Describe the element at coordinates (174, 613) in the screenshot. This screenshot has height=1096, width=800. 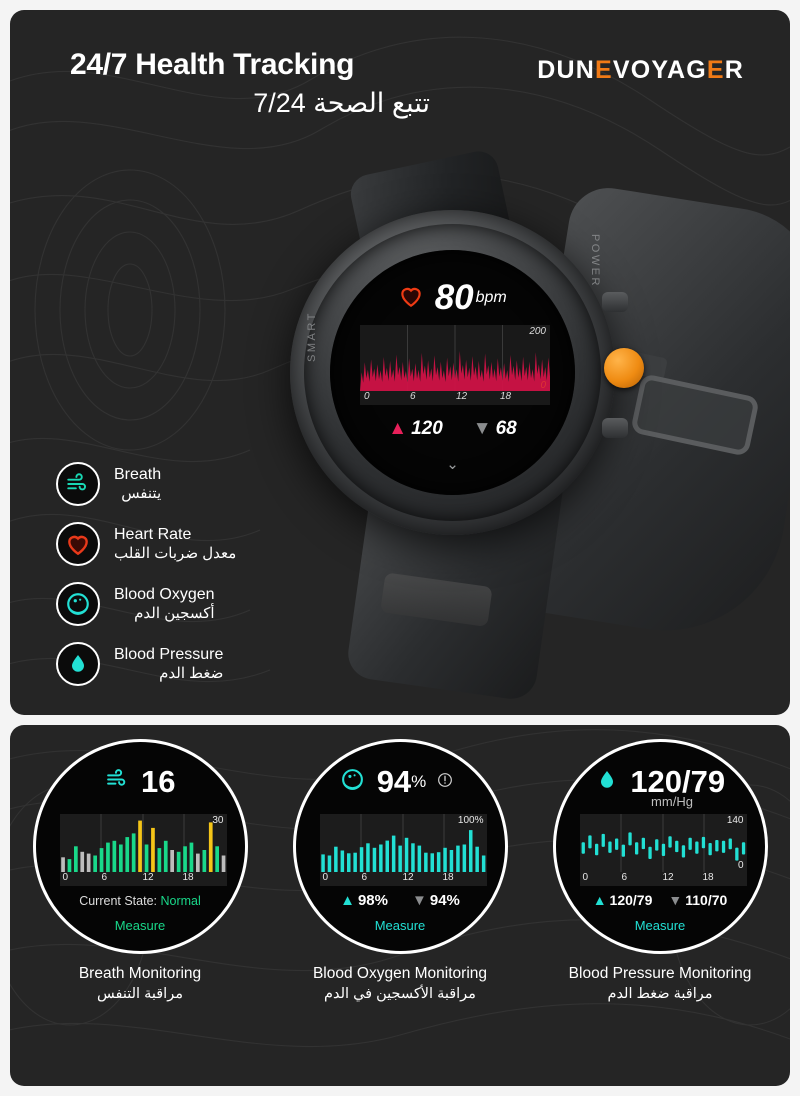
I see `feature-blood-oxygen-label-ar: أكسجين الدم` at that location.